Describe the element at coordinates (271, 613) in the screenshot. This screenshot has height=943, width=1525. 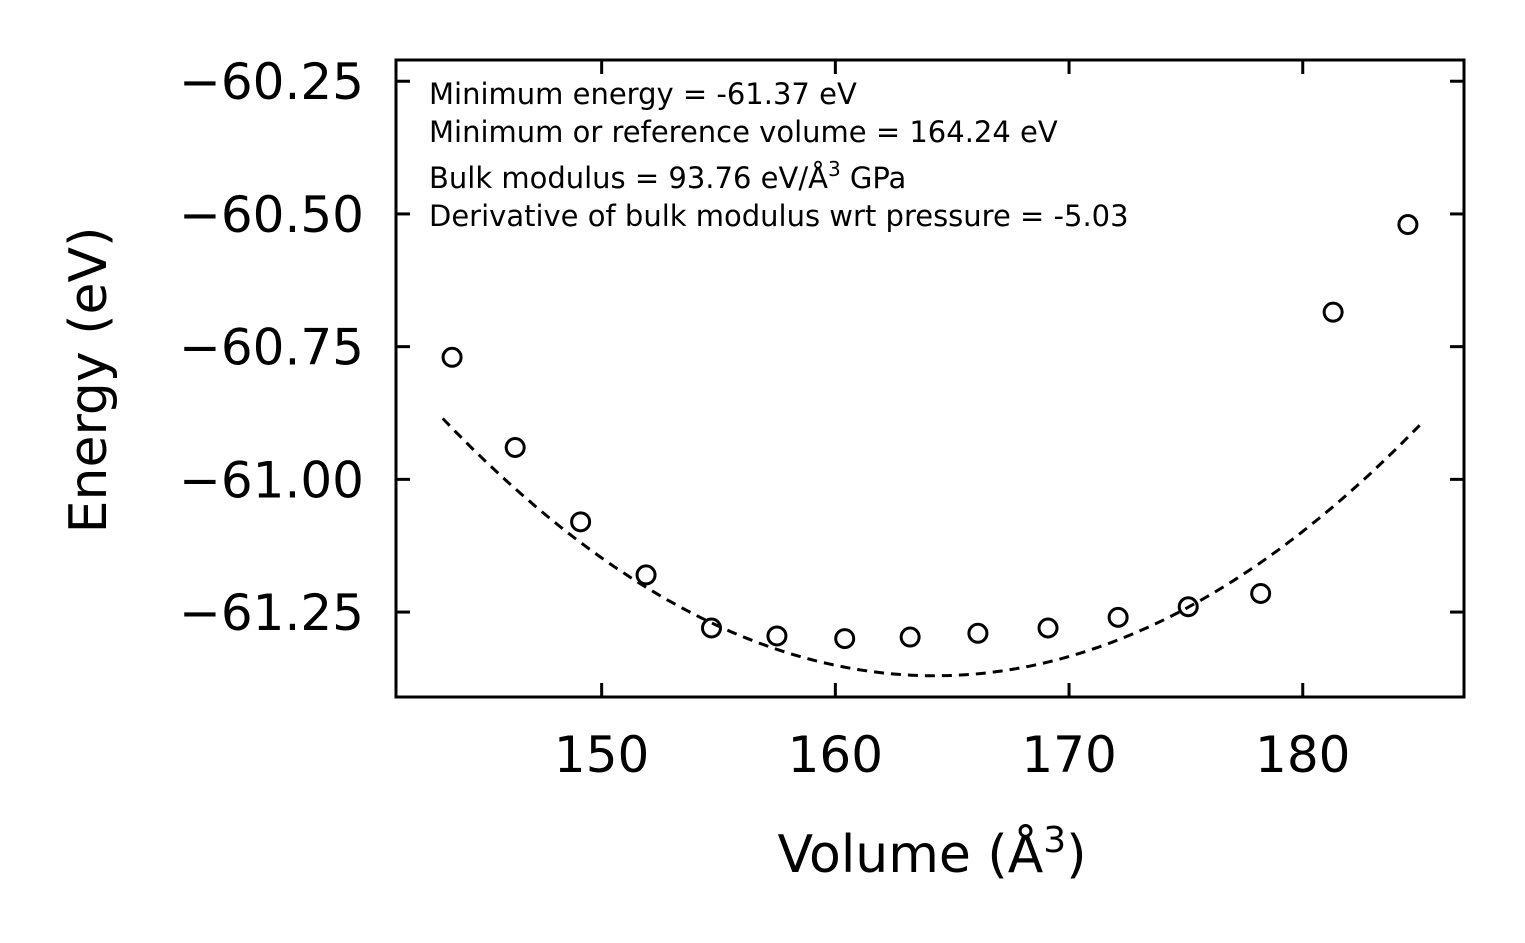
I see `y-tick-label: −61.25` at that location.